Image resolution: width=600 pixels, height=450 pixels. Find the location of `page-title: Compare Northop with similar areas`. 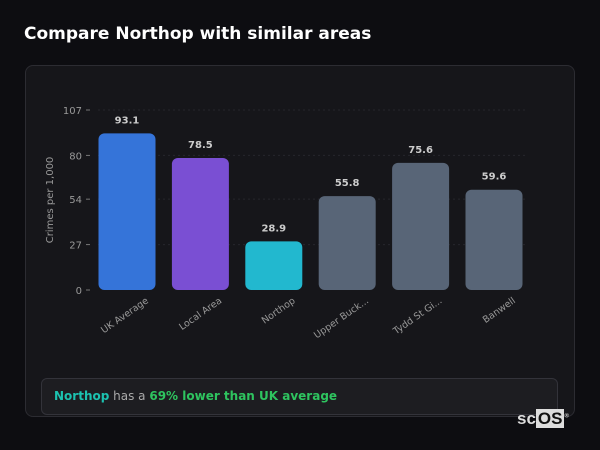

page-title: Compare Northop with similar areas is located at coordinates (198, 34).